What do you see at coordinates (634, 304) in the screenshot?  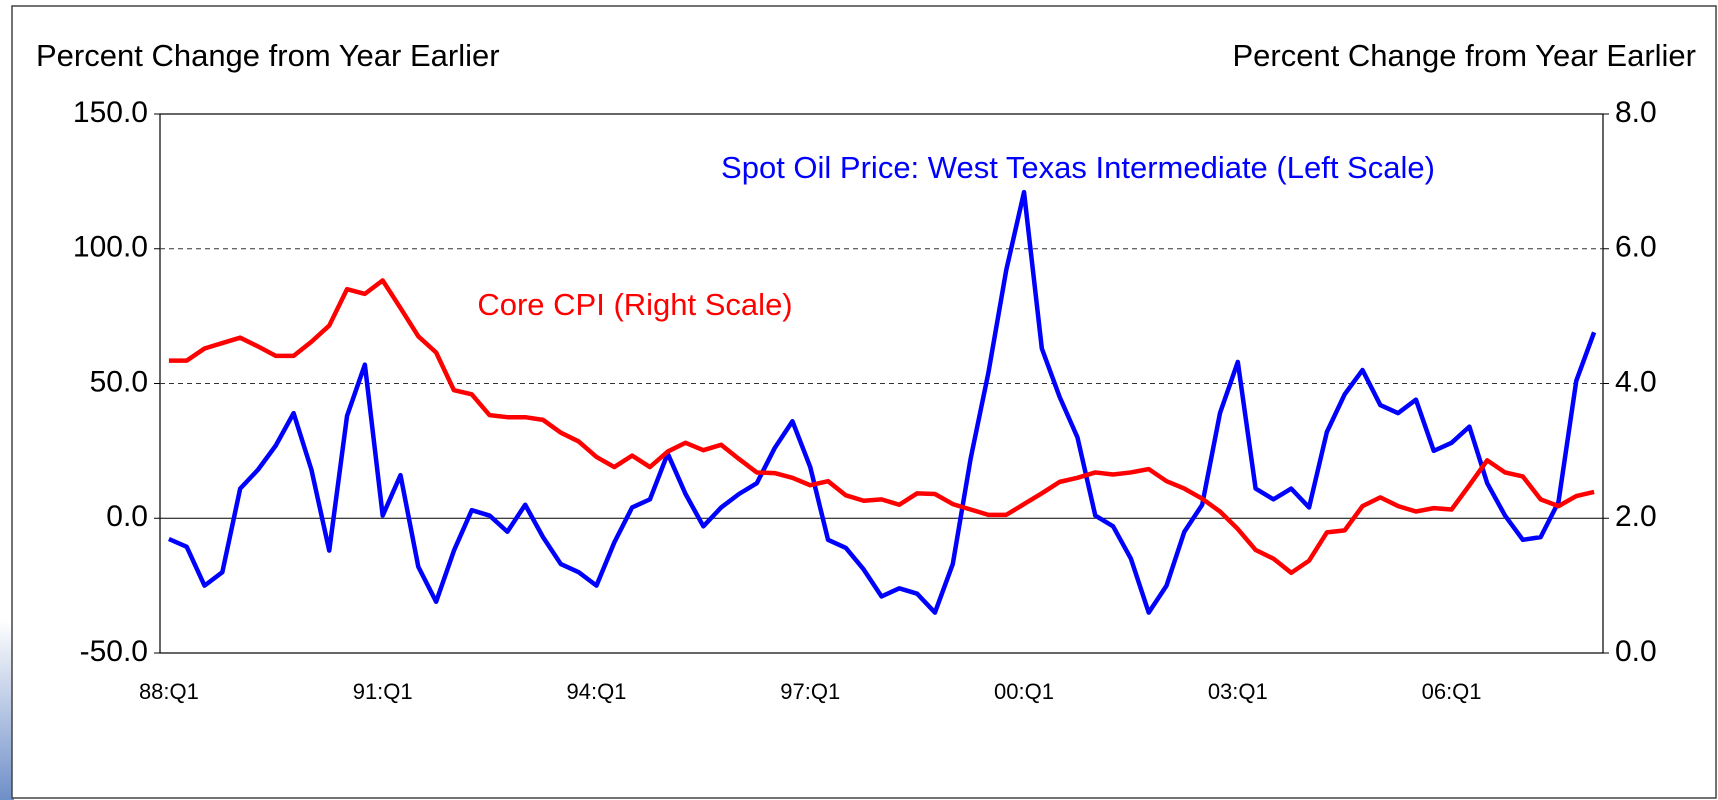 I see `series-label: Core CPI (Right Scale)` at bounding box center [634, 304].